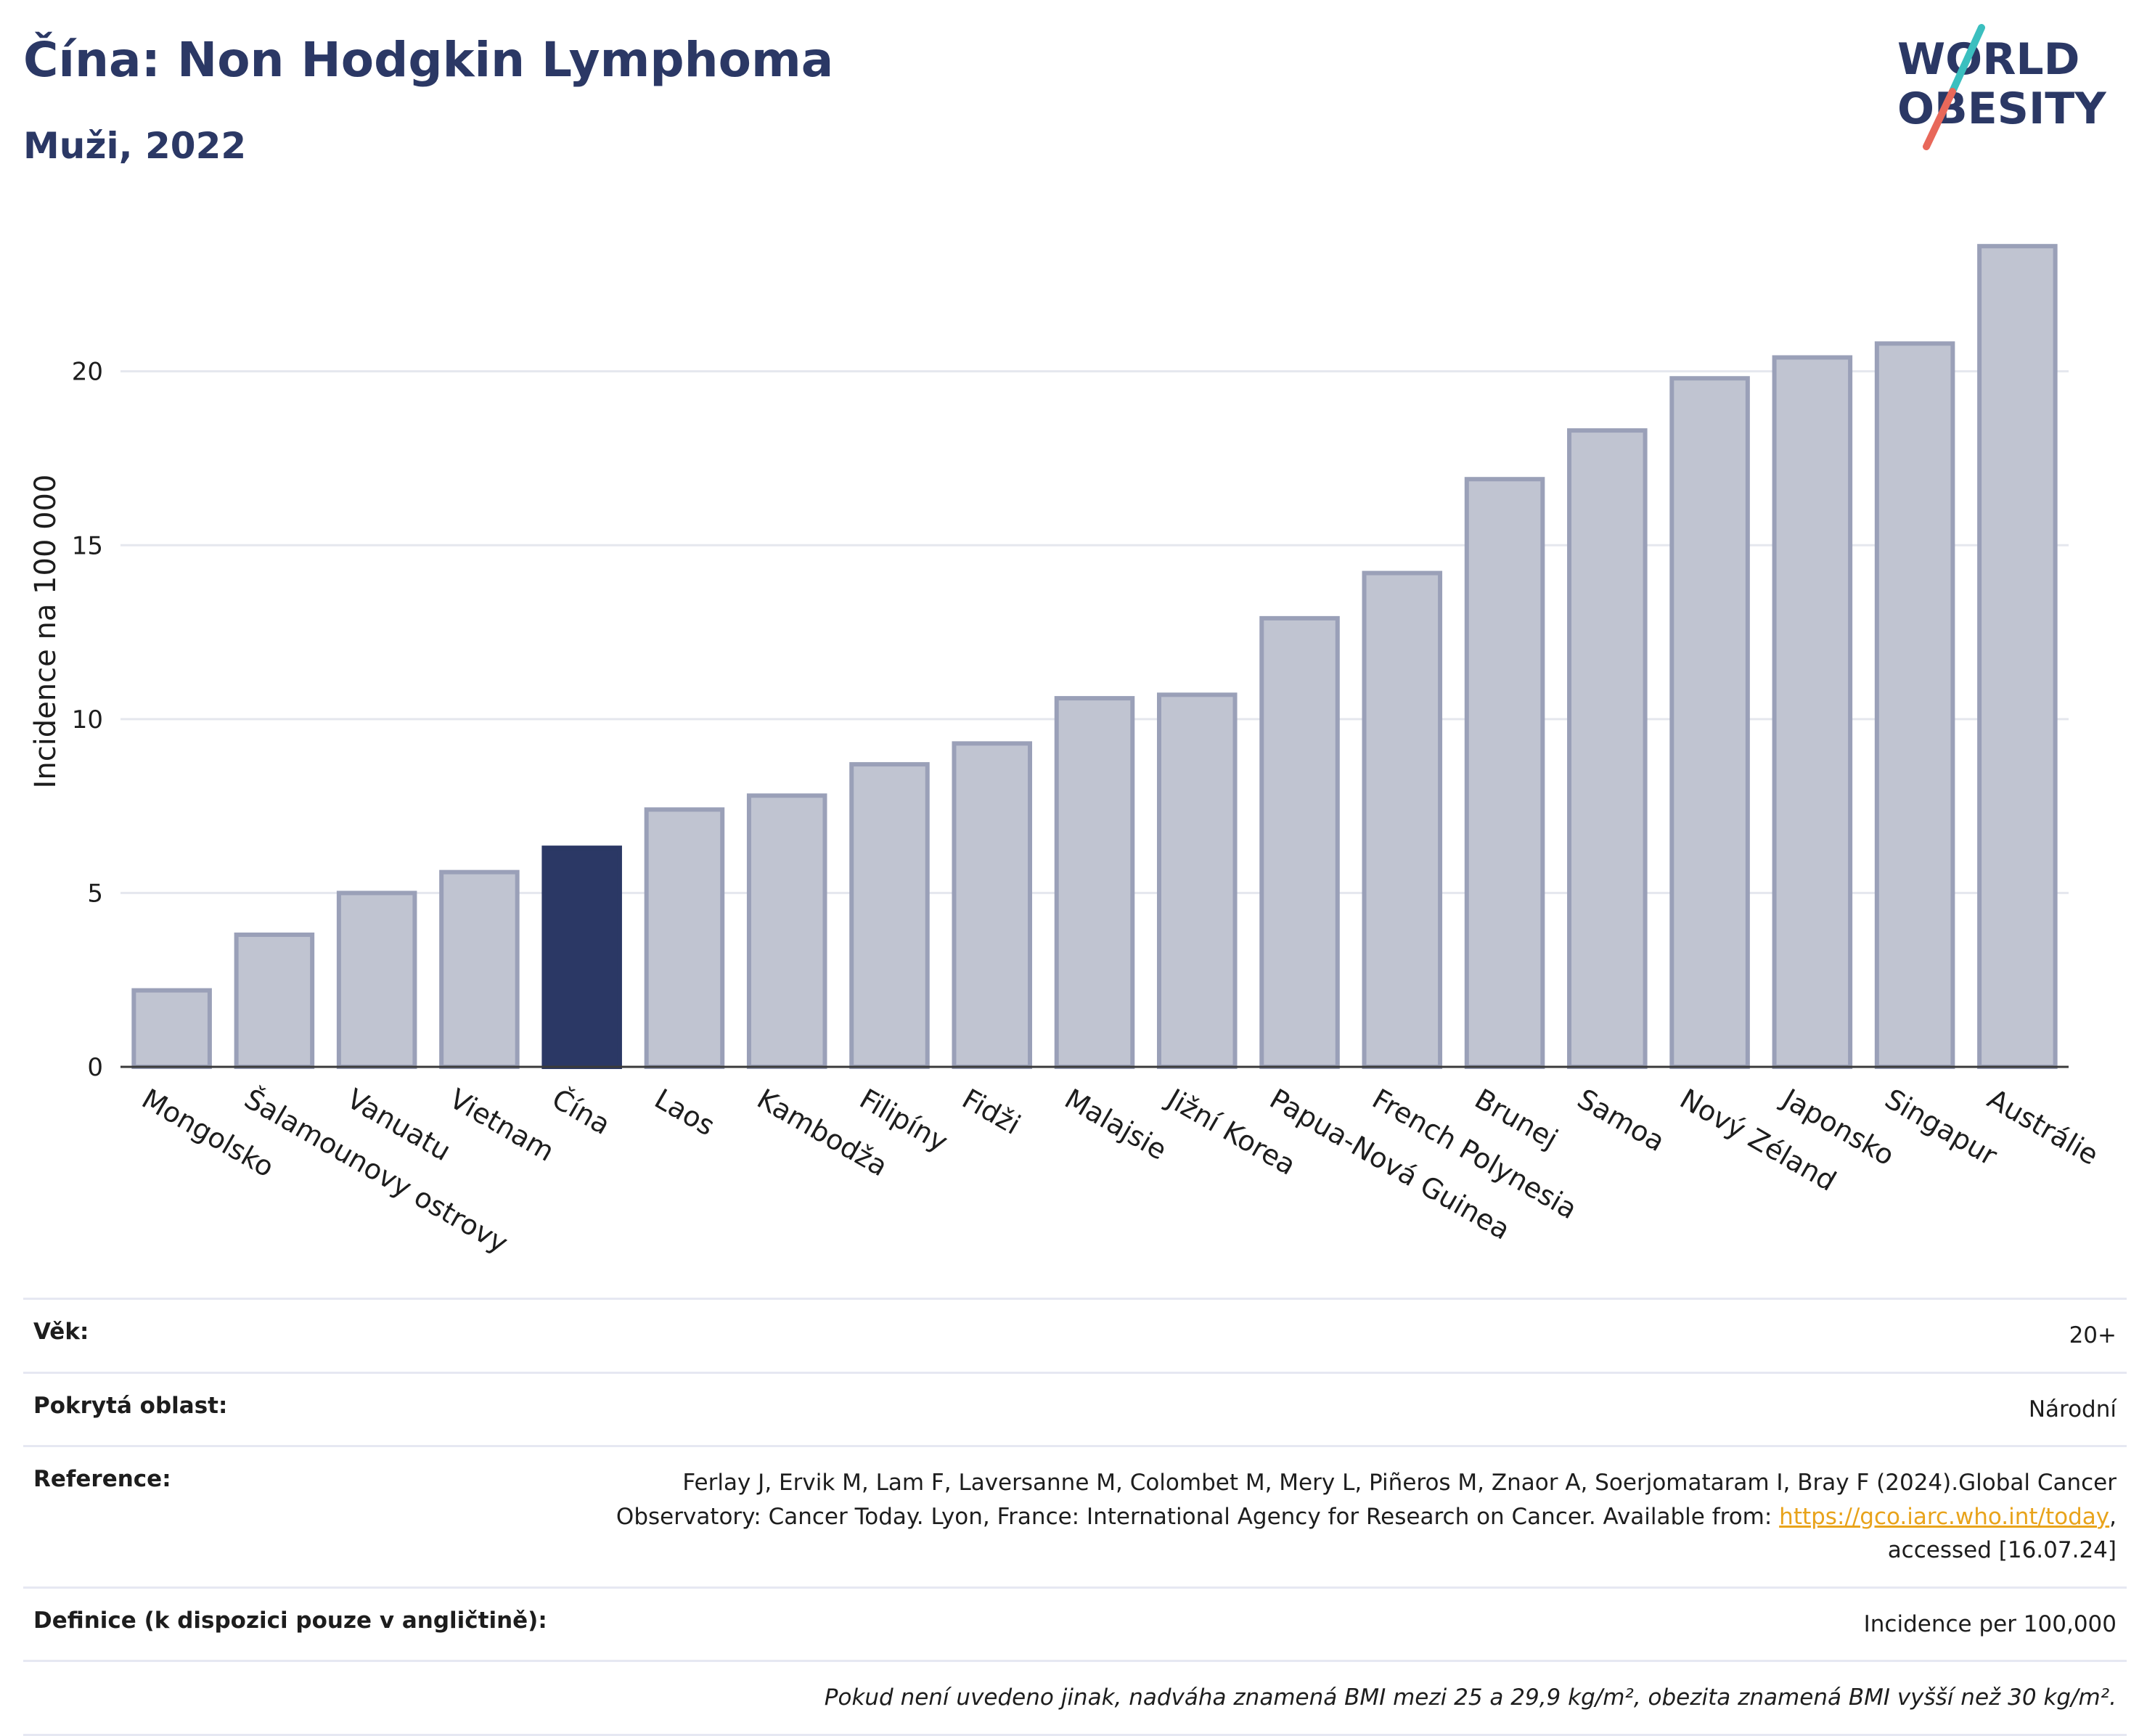 The height and width of the screenshot is (1736, 2147). I want to click on y-tick-label: 20, so click(87, 372).